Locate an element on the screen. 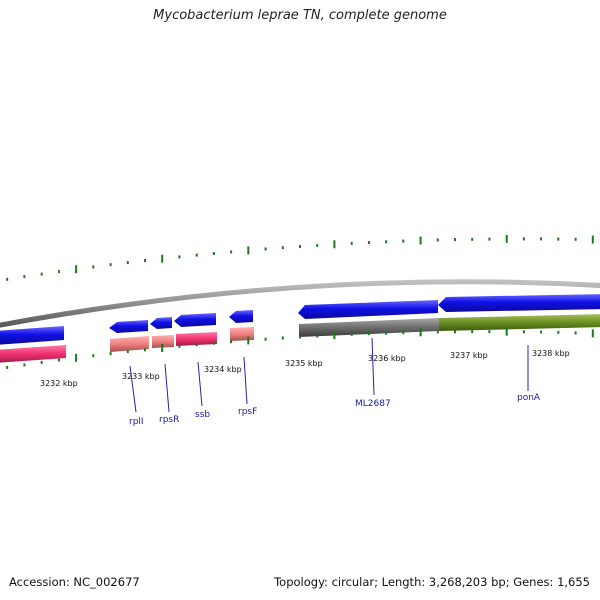 The height and width of the screenshot is (600, 600). gene-feature-rplI is located at coordinates (128, 326).